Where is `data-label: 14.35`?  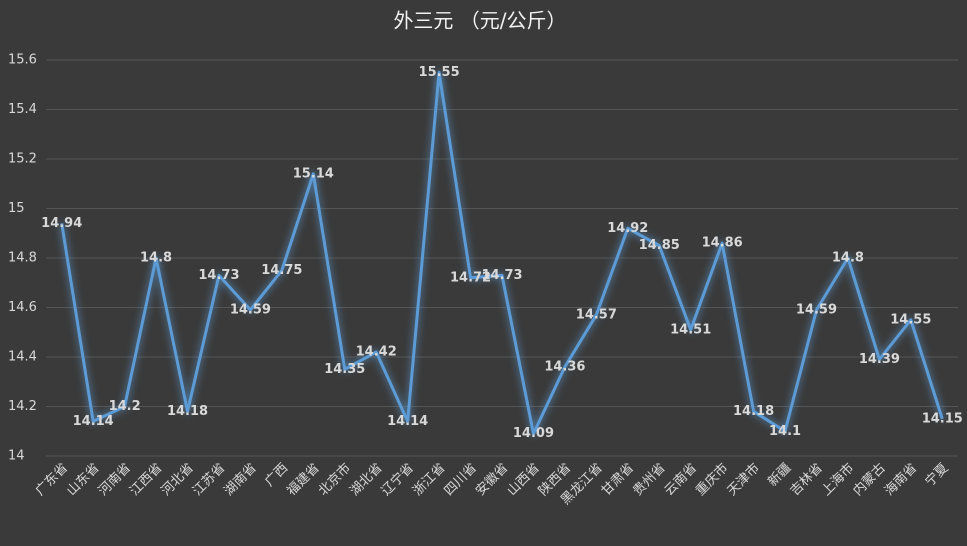 data-label: 14.35 is located at coordinates (344, 369).